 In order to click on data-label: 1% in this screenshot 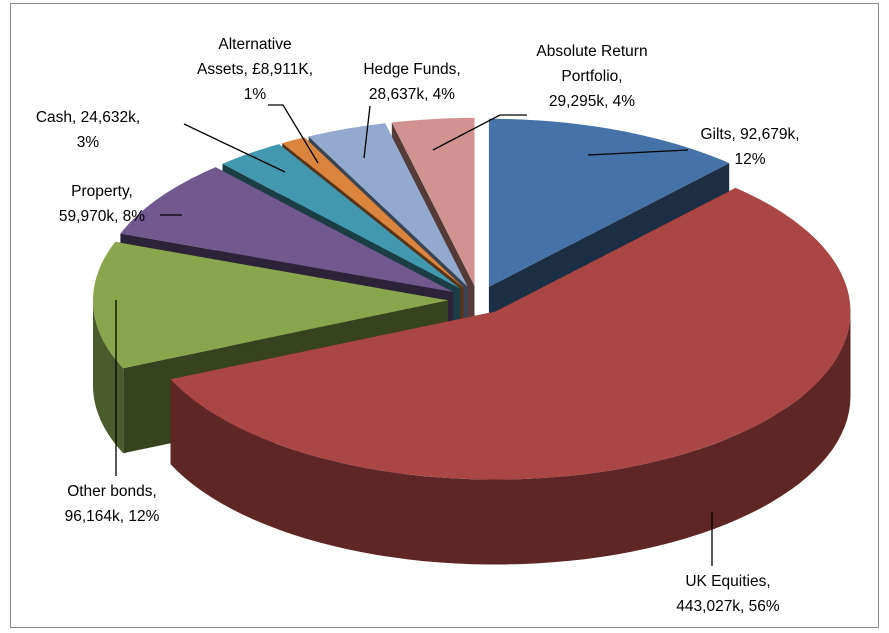, I will do `click(255, 94)`.